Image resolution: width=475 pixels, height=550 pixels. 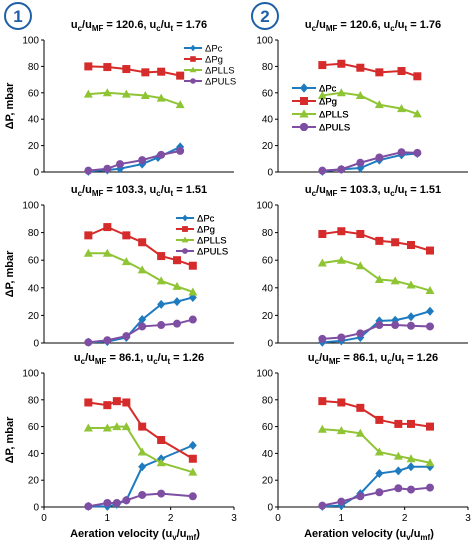 What do you see at coordinates (265, 16) in the screenshot?
I see `badge-2: 2` at bounding box center [265, 16].